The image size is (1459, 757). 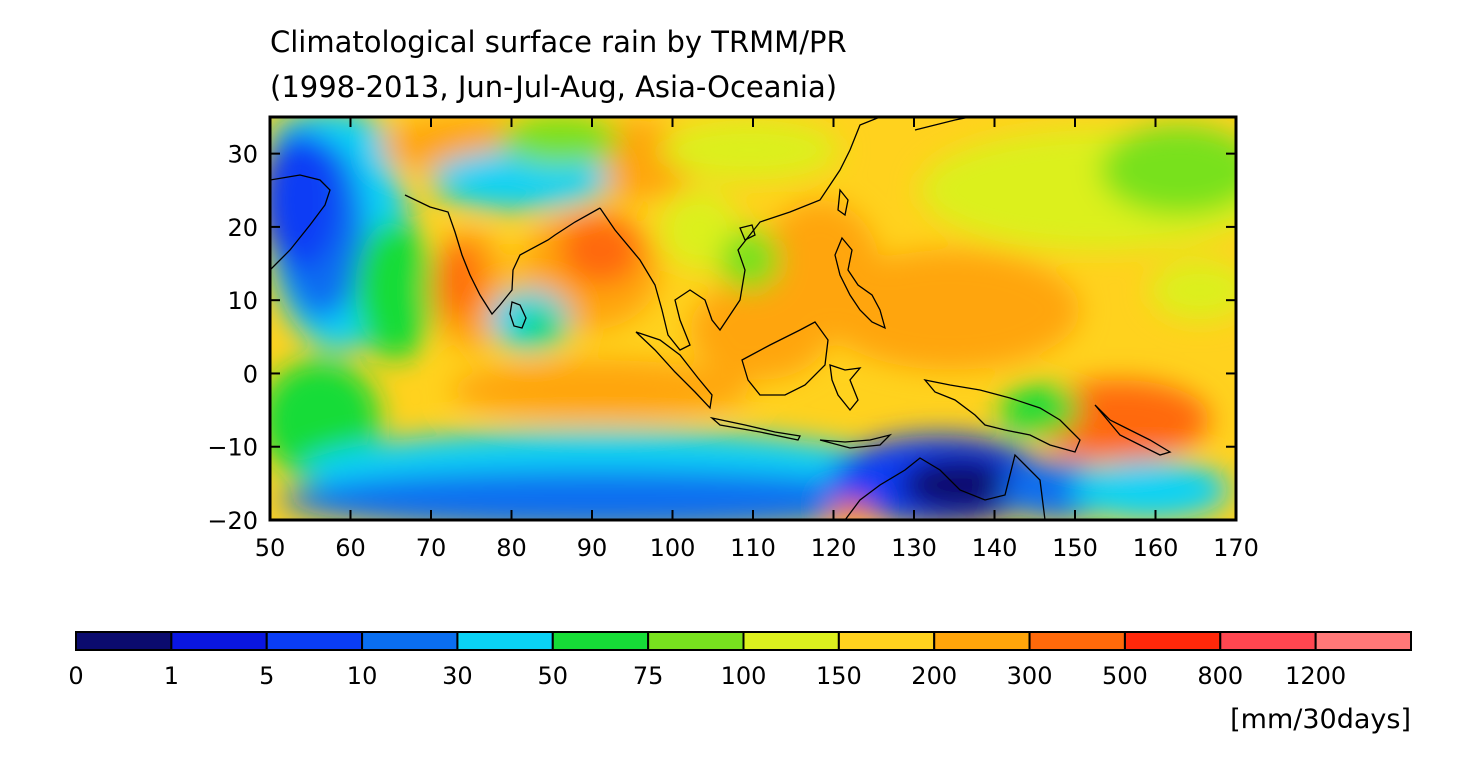 What do you see at coordinates (558, 42) in the screenshot?
I see `map-title-line-1: Climatological surface rain by TRMM/PR` at bounding box center [558, 42].